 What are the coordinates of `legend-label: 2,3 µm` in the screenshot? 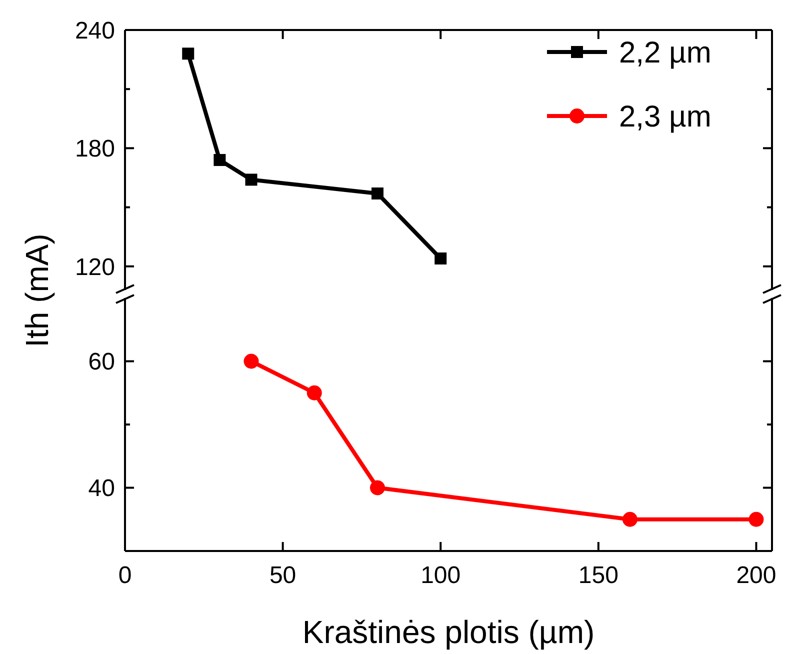 It's located at (665, 117).